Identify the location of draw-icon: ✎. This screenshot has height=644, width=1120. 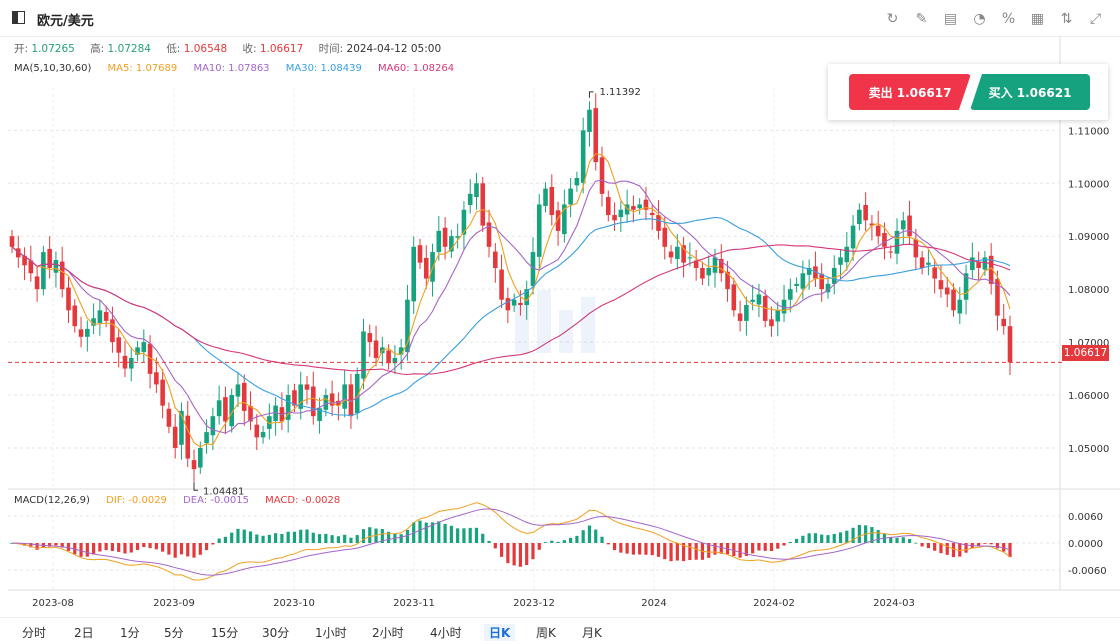
(921, 19).